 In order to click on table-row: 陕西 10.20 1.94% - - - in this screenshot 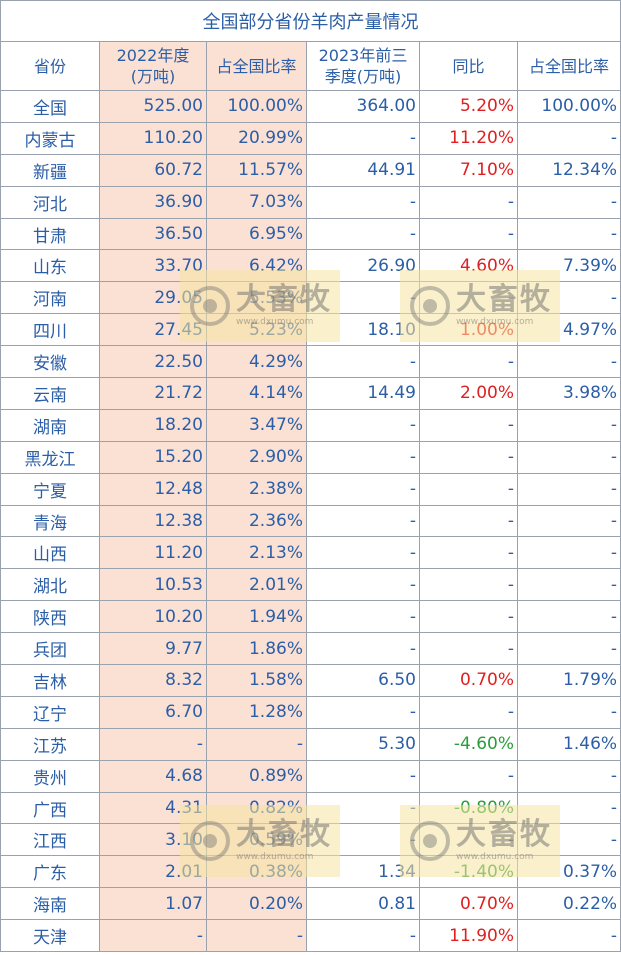, I will do `click(310, 617)`.